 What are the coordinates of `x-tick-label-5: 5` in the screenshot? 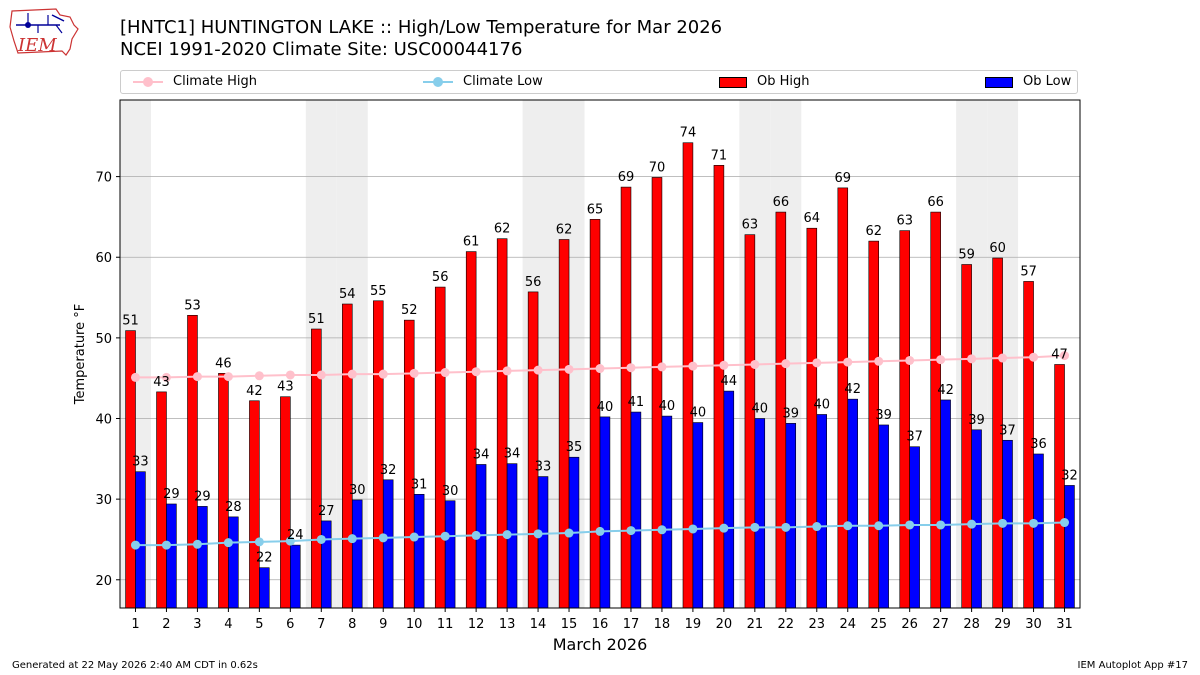 It's located at (259, 624).